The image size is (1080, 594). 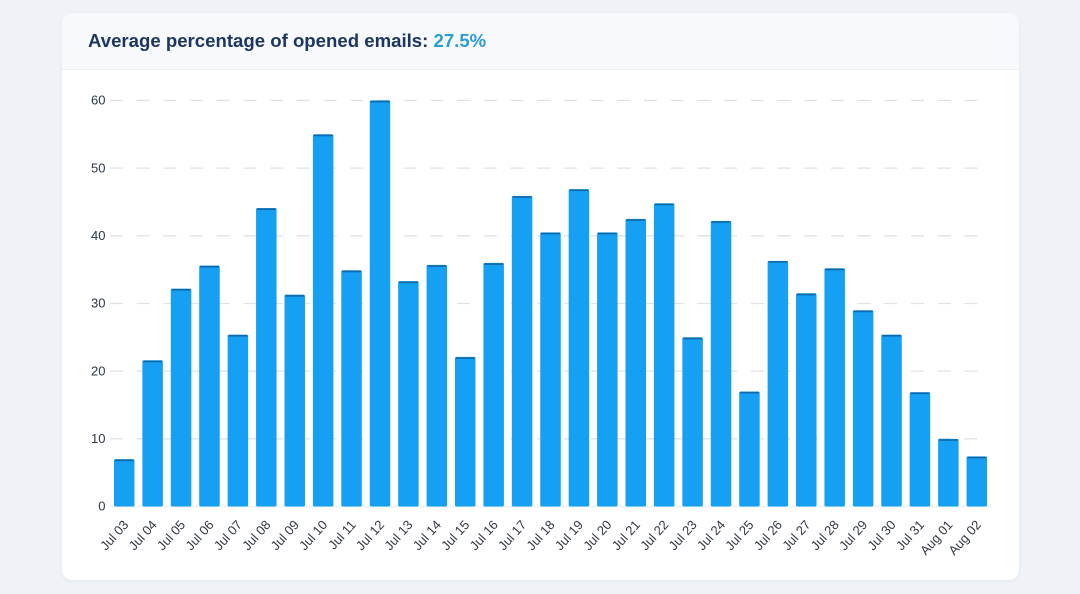 What do you see at coordinates (98, 438) in the screenshot?
I see `svg-text: 10` at bounding box center [98, 438].